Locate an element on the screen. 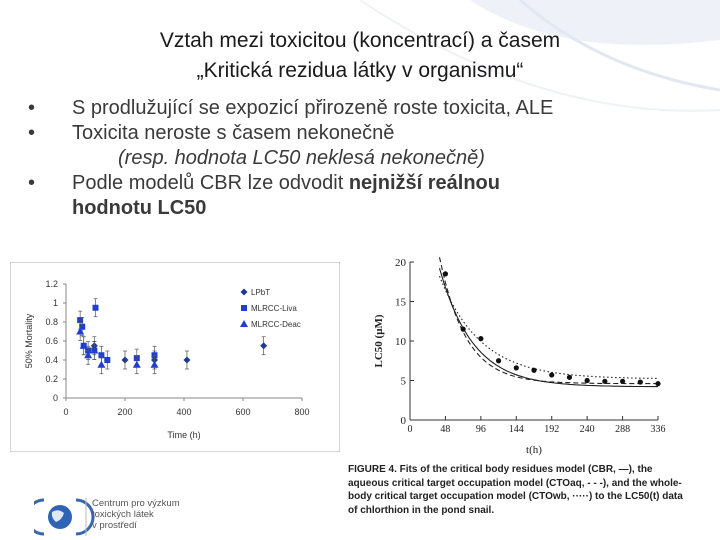  legend-label: LPbT is located at coordinates (260, 292).